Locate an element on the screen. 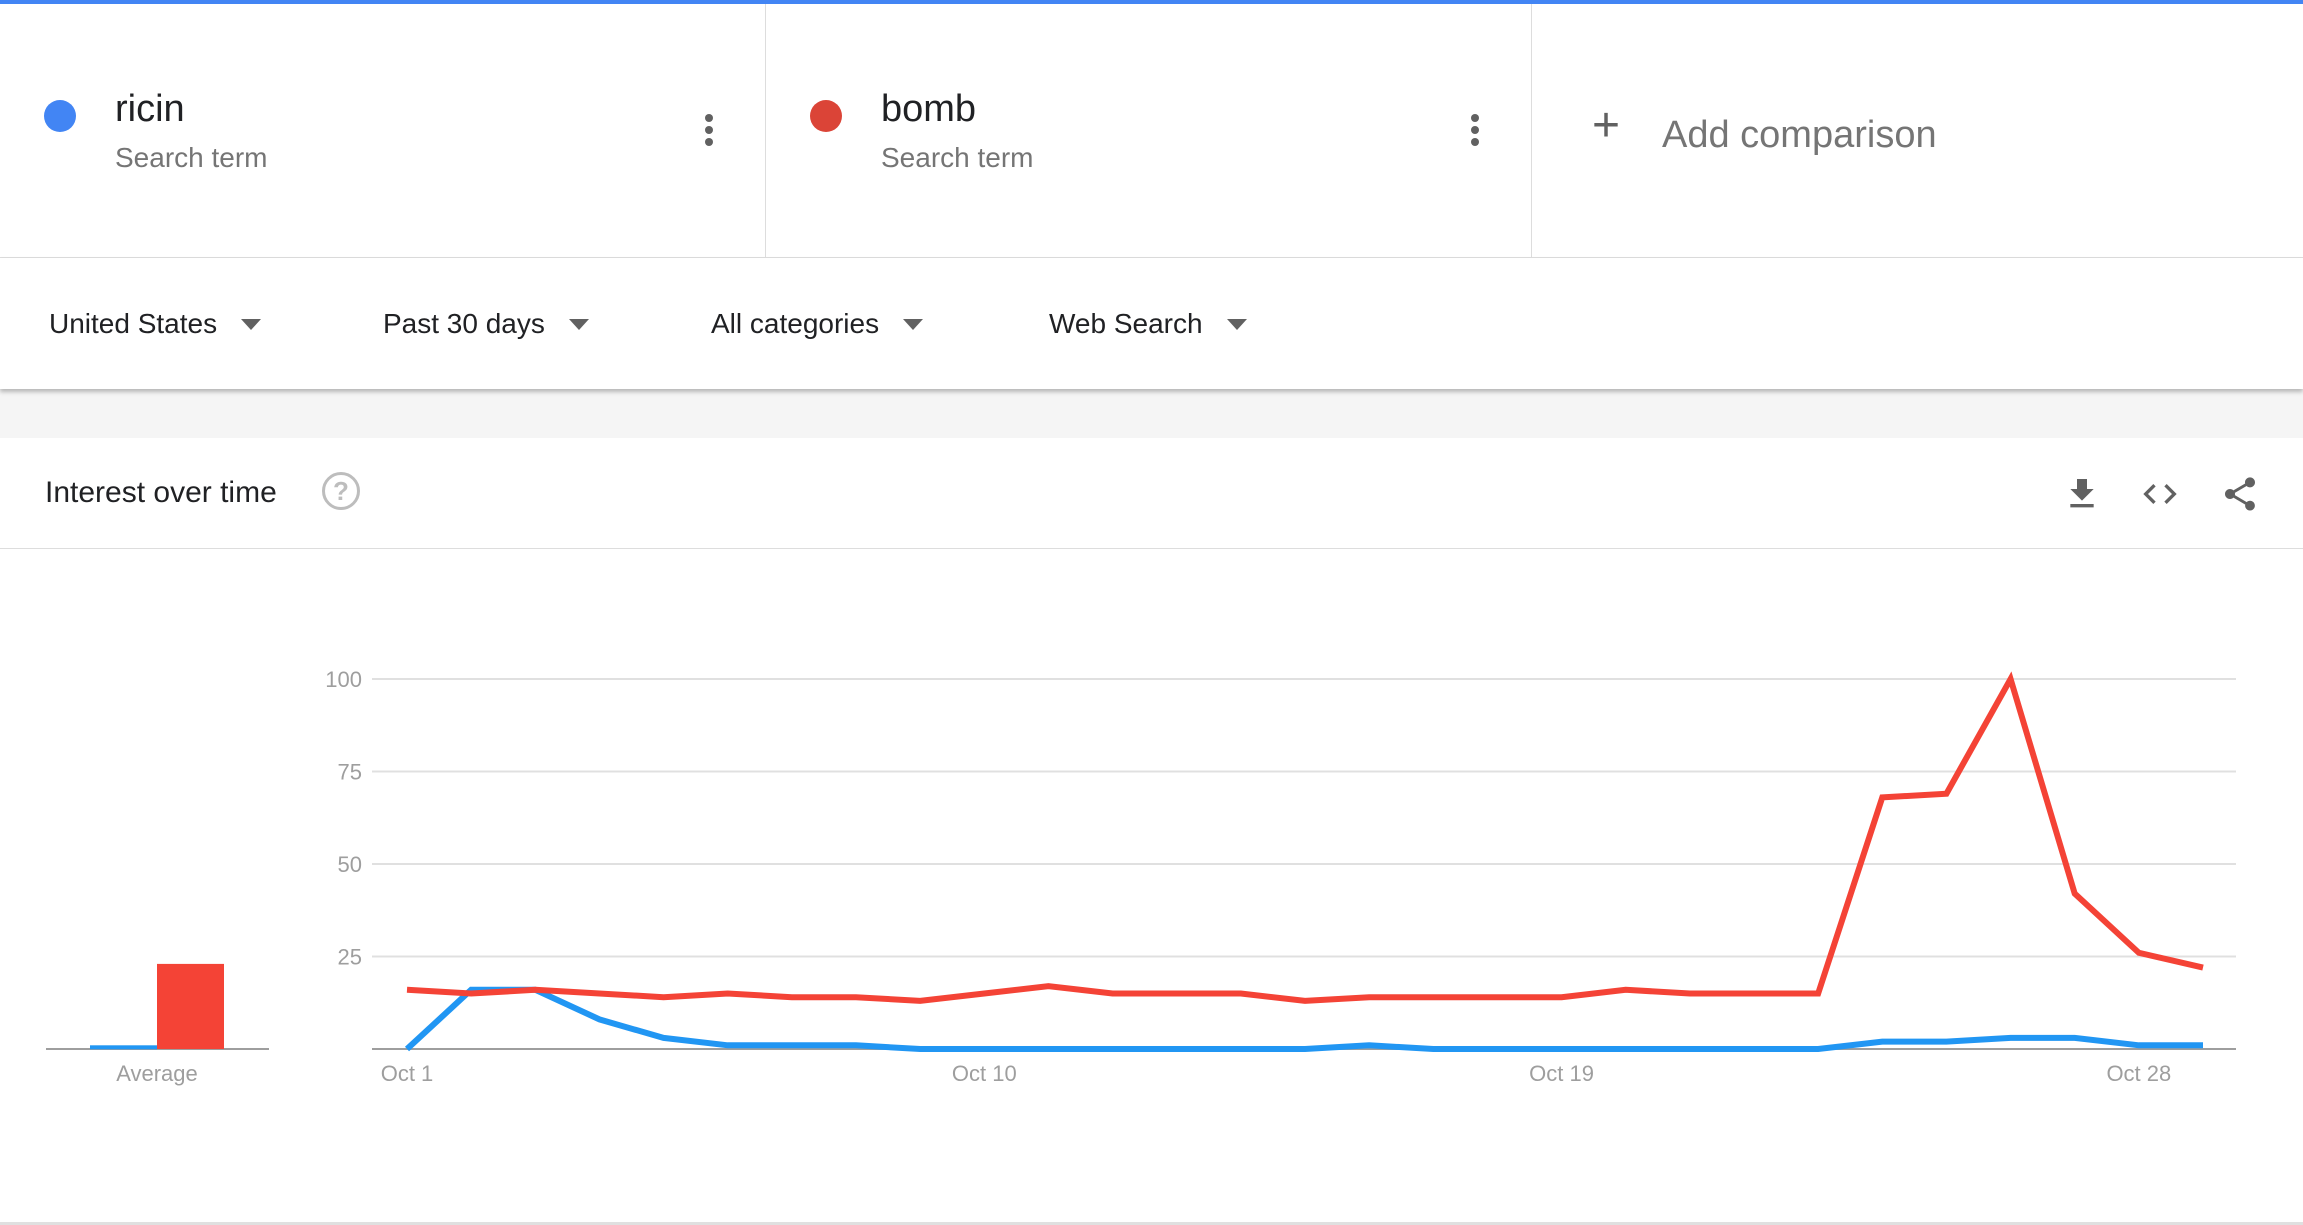 The width and height of the screenshot is (2303, 1225). y-tick-label: 75 is located at coordinates (350, 772).